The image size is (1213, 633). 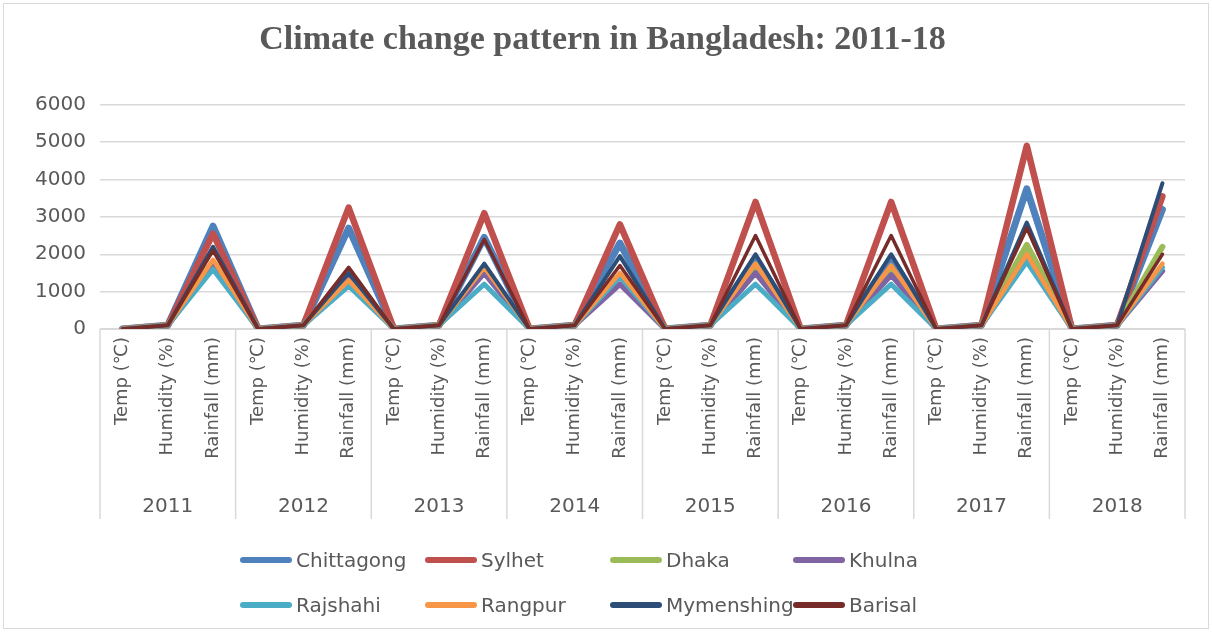 I want to click on text: 2012, so click(x=303, y=505).